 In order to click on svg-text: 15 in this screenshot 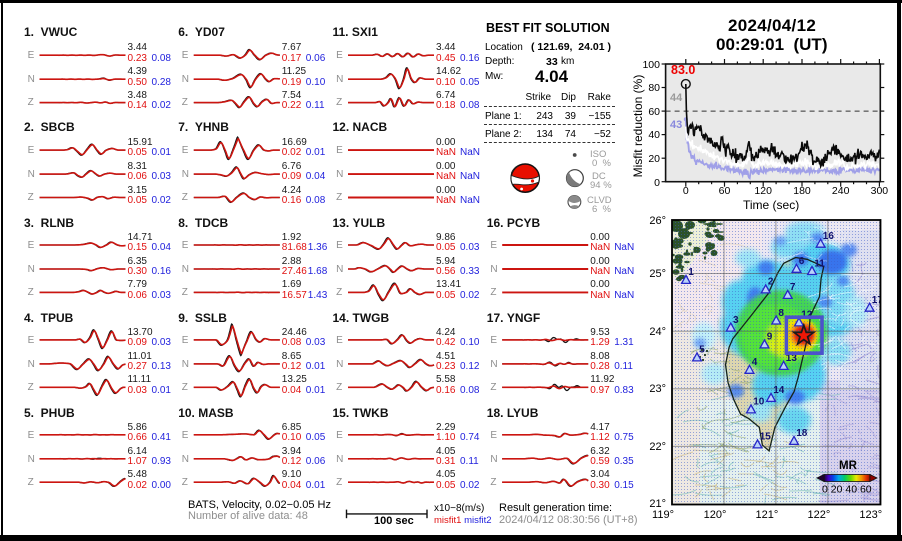, I will do `click(766, 437)`.